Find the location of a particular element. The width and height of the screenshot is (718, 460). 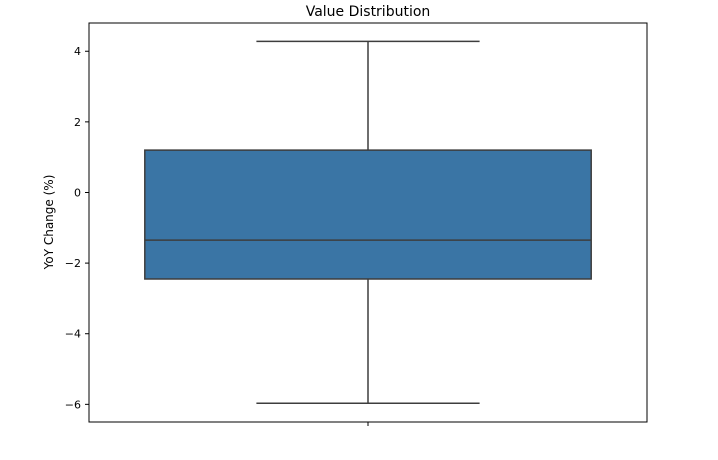

y-tick-label: −4 is located at coordinates (73, 334).